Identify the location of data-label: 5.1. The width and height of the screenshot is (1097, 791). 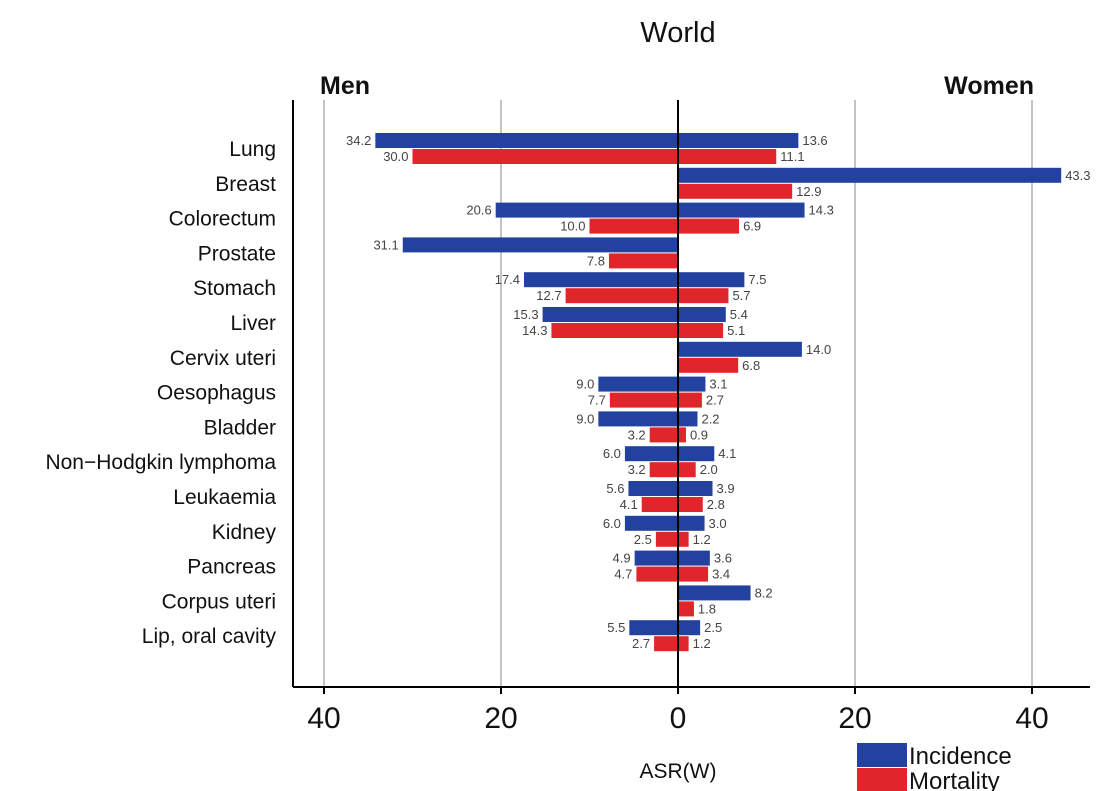
(736, 330).